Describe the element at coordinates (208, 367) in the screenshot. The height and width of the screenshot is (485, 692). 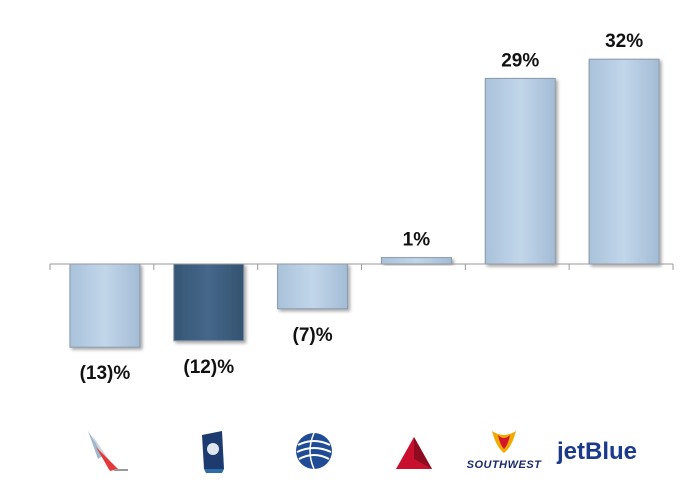
I see `data-label-1: (12)%` at that location.